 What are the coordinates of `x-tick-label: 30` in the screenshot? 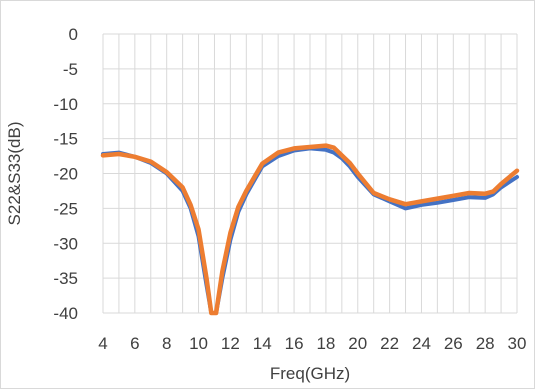 It's located at (517, 343).